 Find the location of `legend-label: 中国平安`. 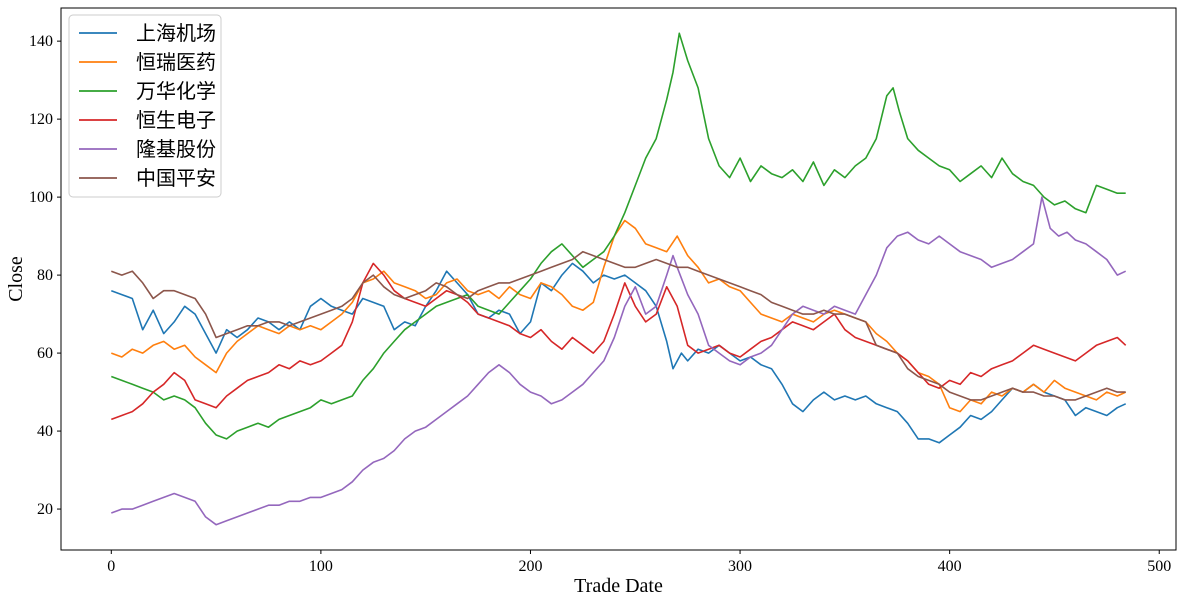

legend-label: 中国平安 is located at coordinates (176, 178).